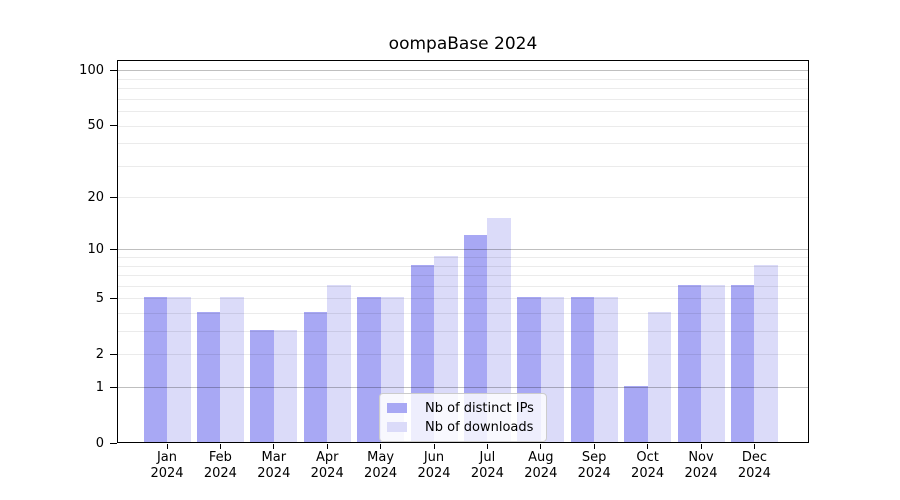 Image resolution: width=900 pixels, height=500 pixels. I want to click on x-tick-mark-aug, so click(541, 446).